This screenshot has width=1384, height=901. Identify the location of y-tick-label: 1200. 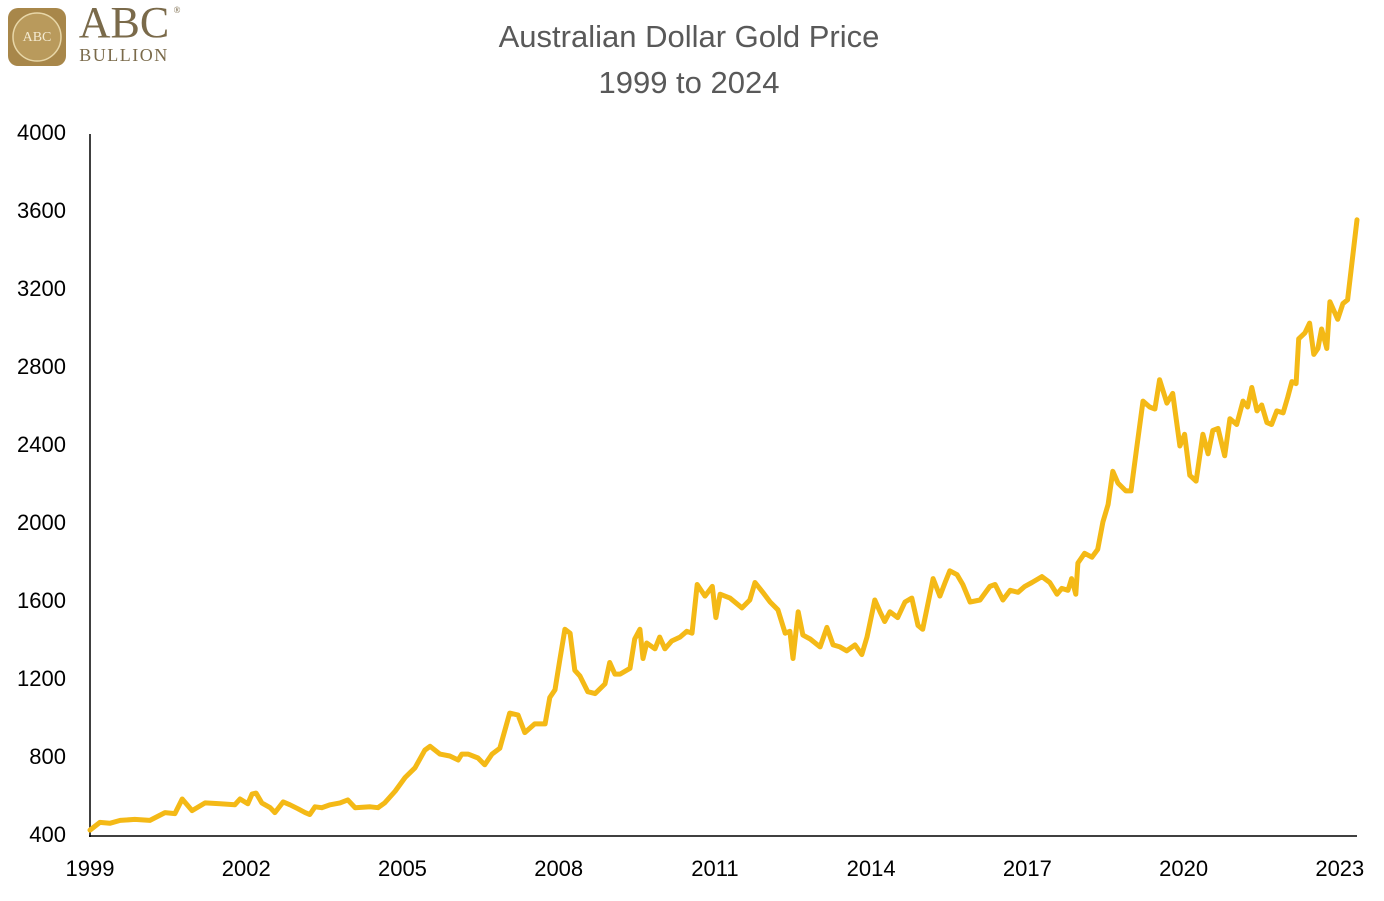
(41, 678).